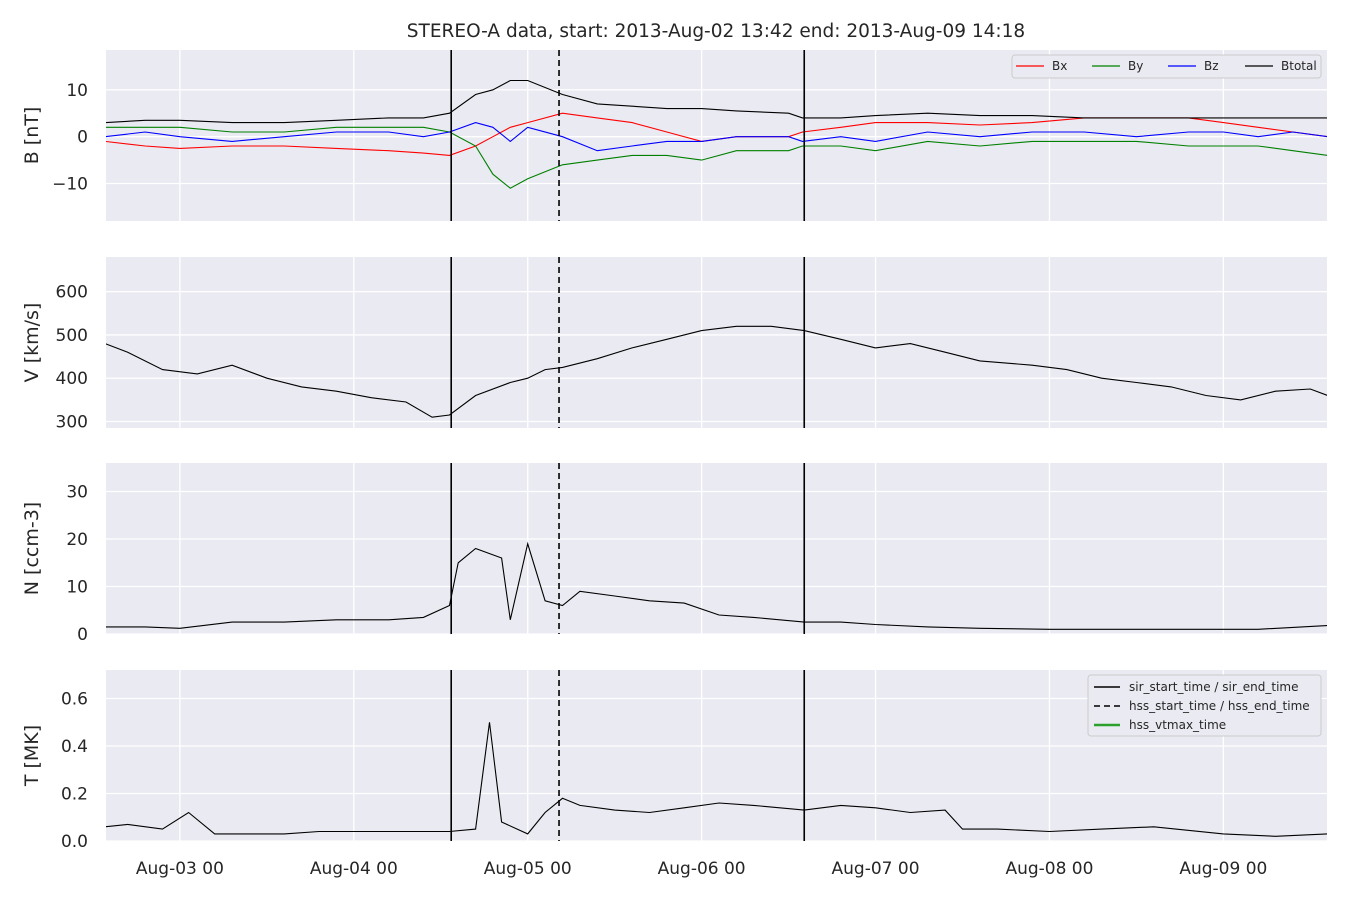 Image resolution: width=1350 pixels, height=900 pixels. What do you see at coordinates (1211, 66) in the screenshot?
I see `legend-label: Bz` at bounding box center [1211, 66].